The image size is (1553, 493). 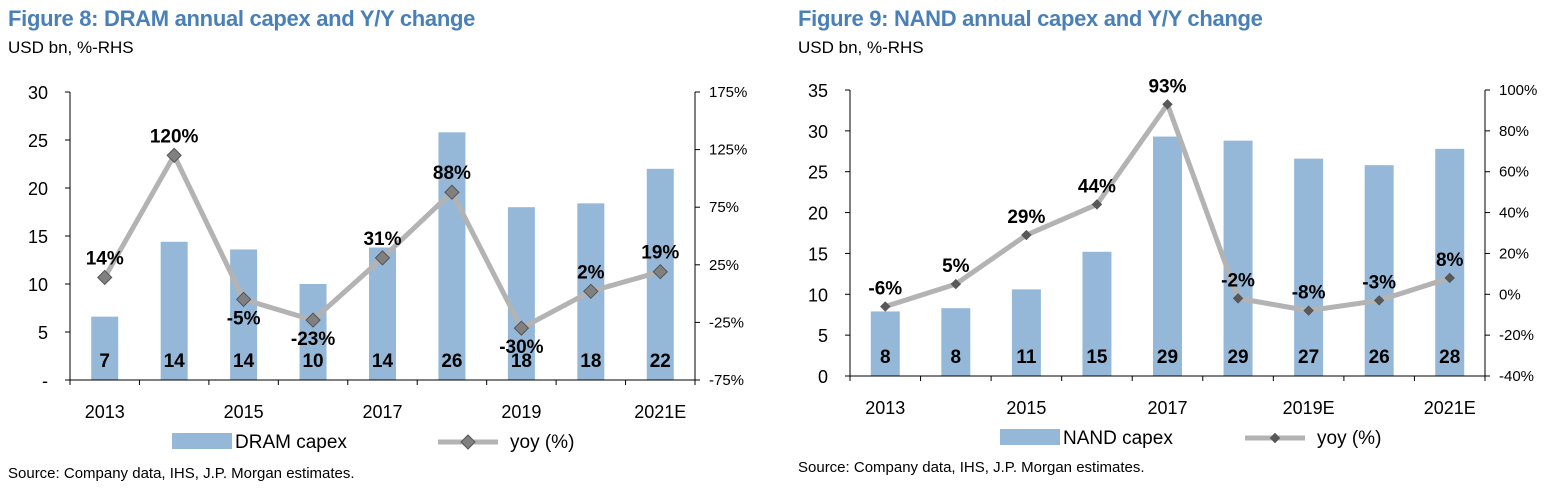 I want to click on bar-value-label: 28, so click(x=1449, y=357).